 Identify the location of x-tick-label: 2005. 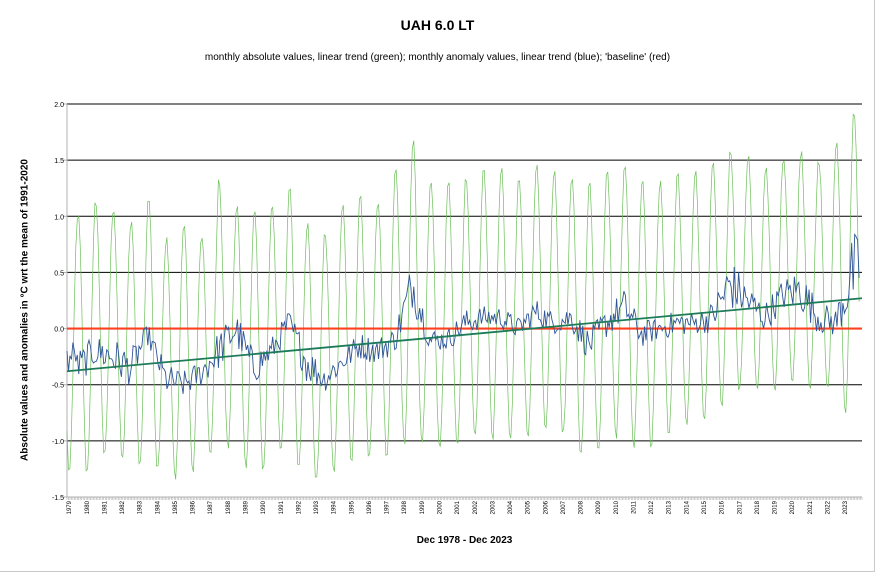
(529, 507).